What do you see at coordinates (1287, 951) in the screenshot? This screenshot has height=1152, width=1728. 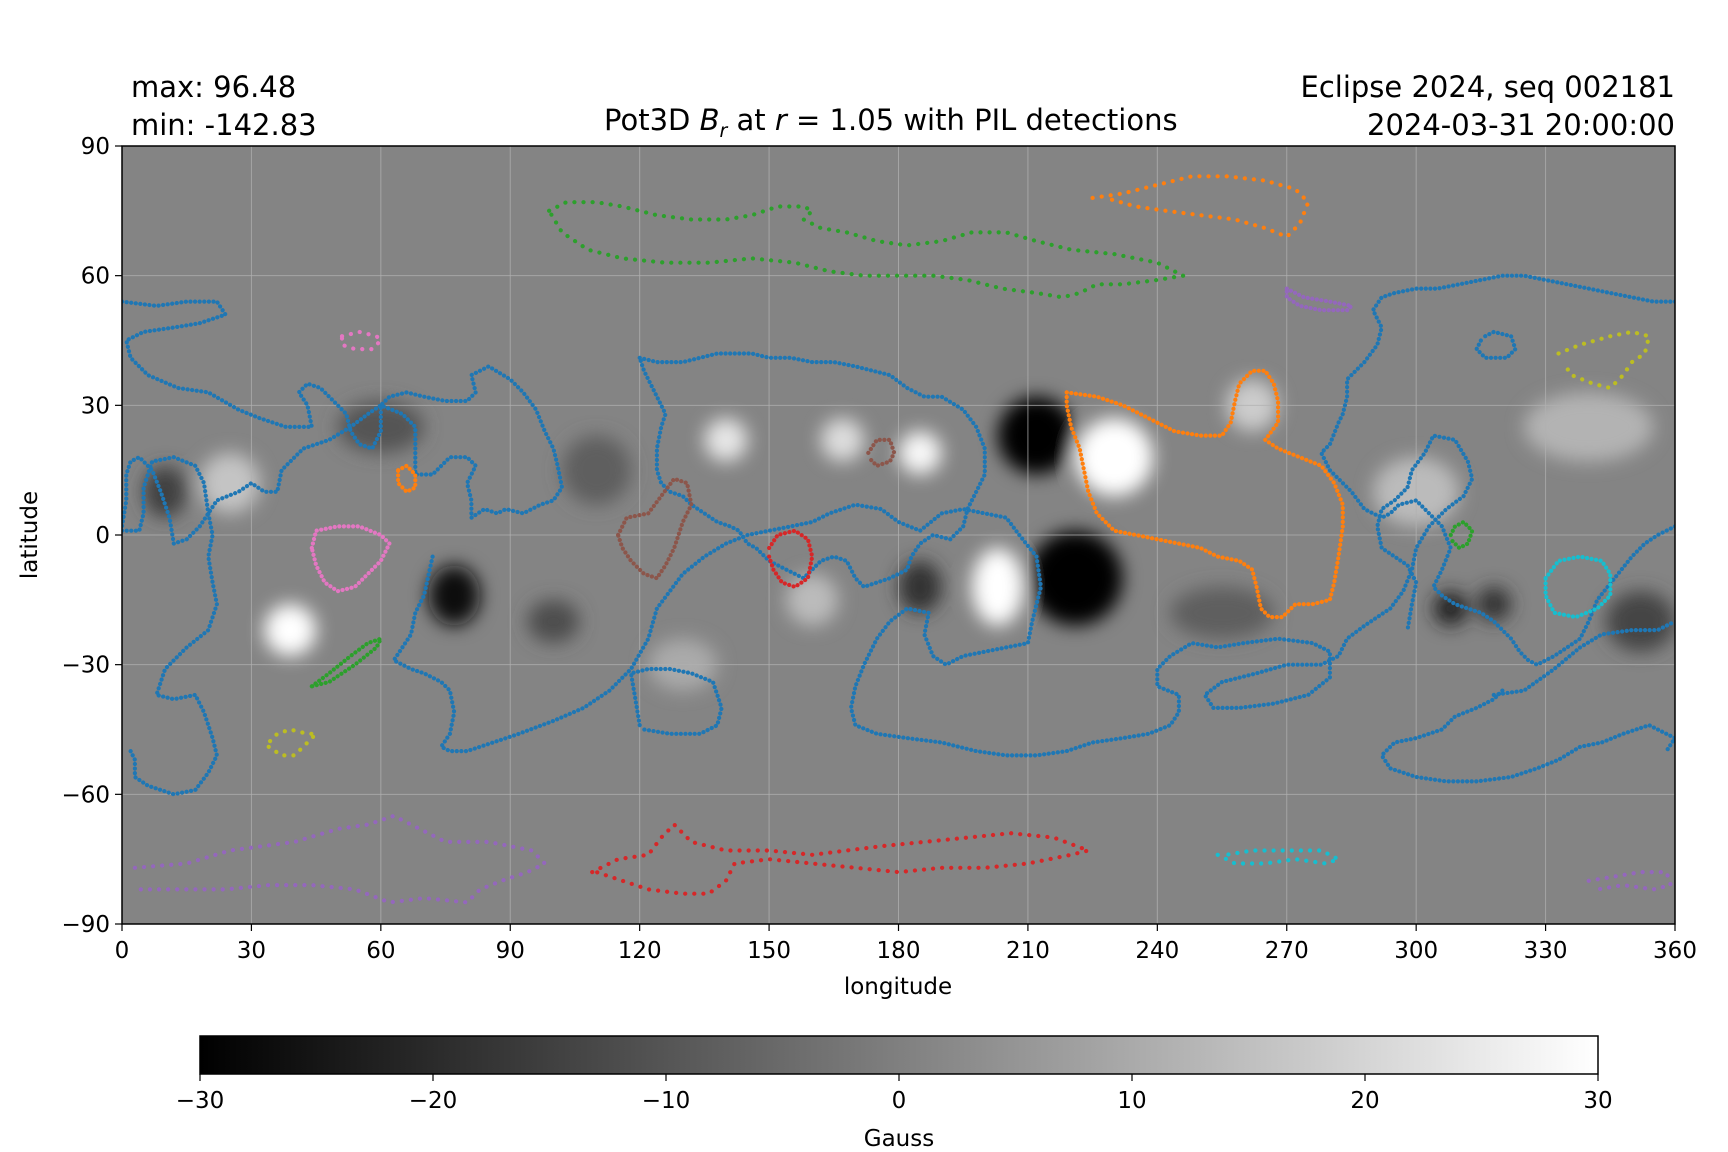 I see `x-tick-label: 270` at bounding box center [1287, 951].